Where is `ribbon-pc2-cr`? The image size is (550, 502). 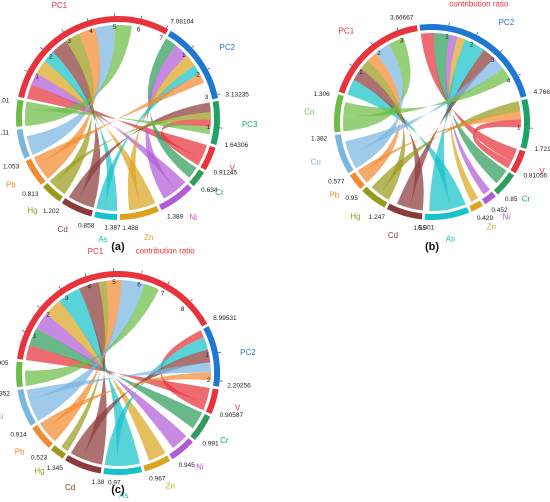
ribbon-pc2-cr is located at coordinates (172, 108).